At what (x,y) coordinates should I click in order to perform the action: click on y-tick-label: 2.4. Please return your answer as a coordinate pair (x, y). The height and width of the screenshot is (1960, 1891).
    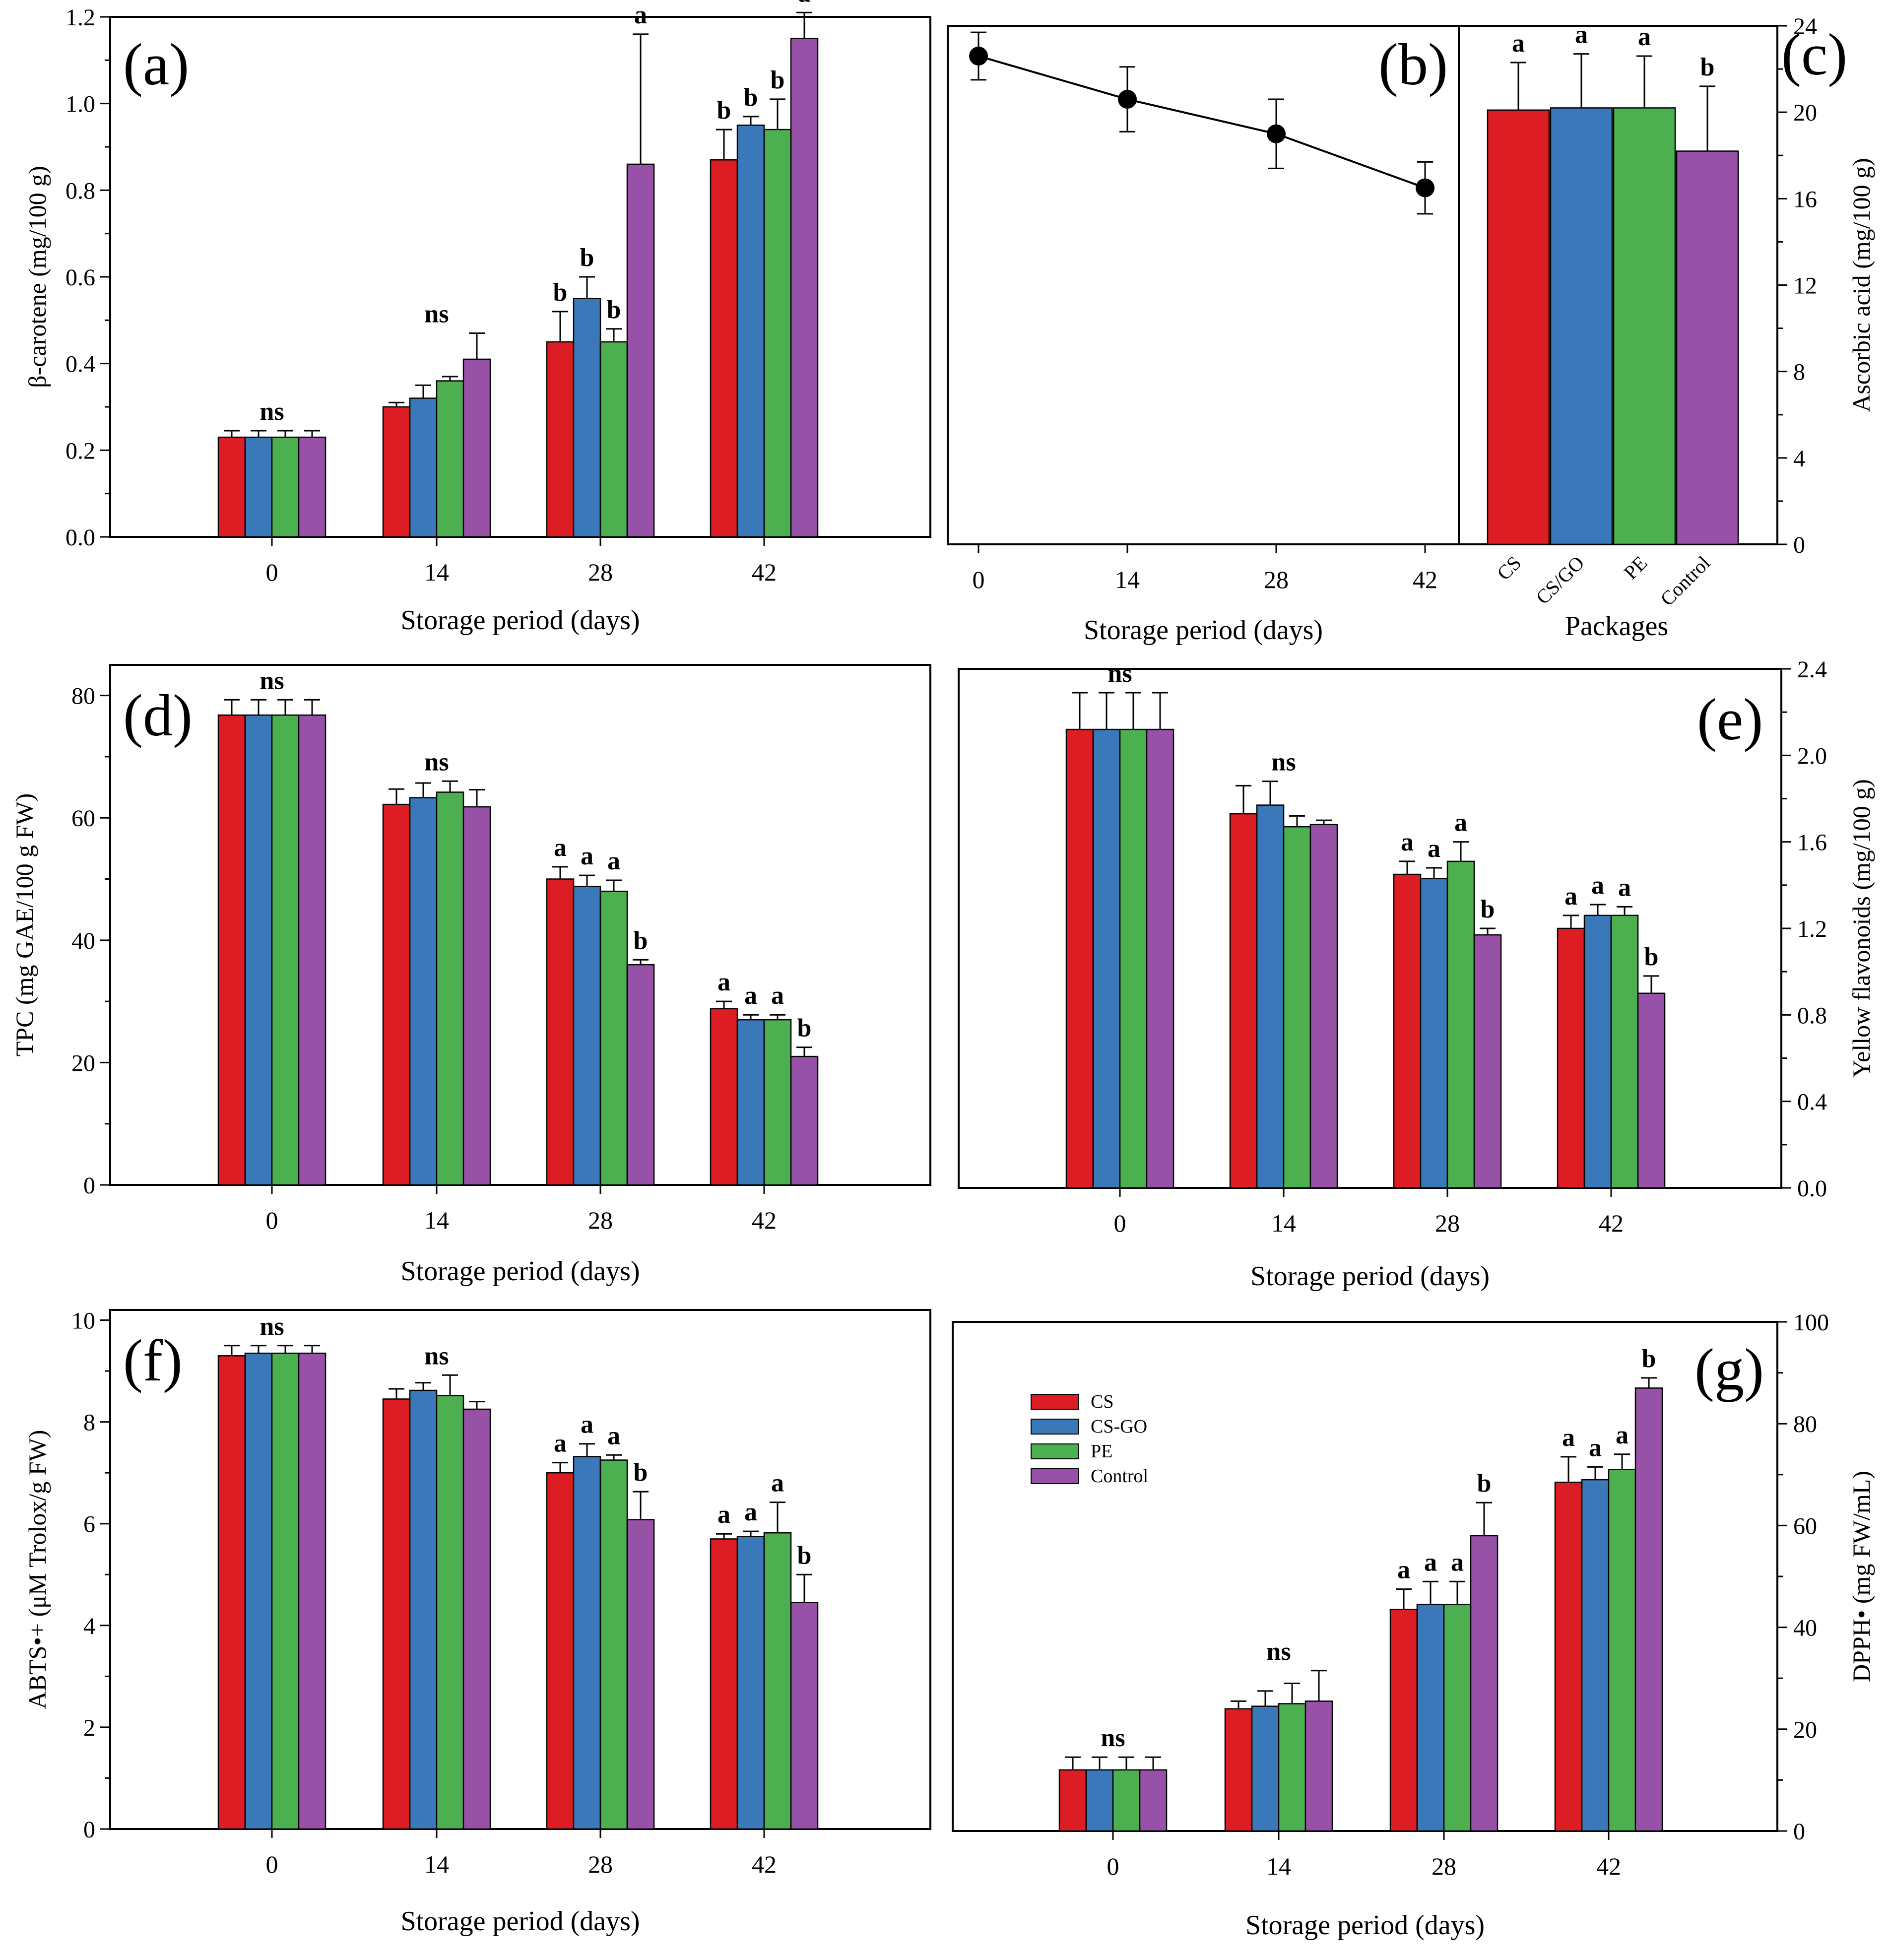
    Looking at the image, I should click on (1812, 669).